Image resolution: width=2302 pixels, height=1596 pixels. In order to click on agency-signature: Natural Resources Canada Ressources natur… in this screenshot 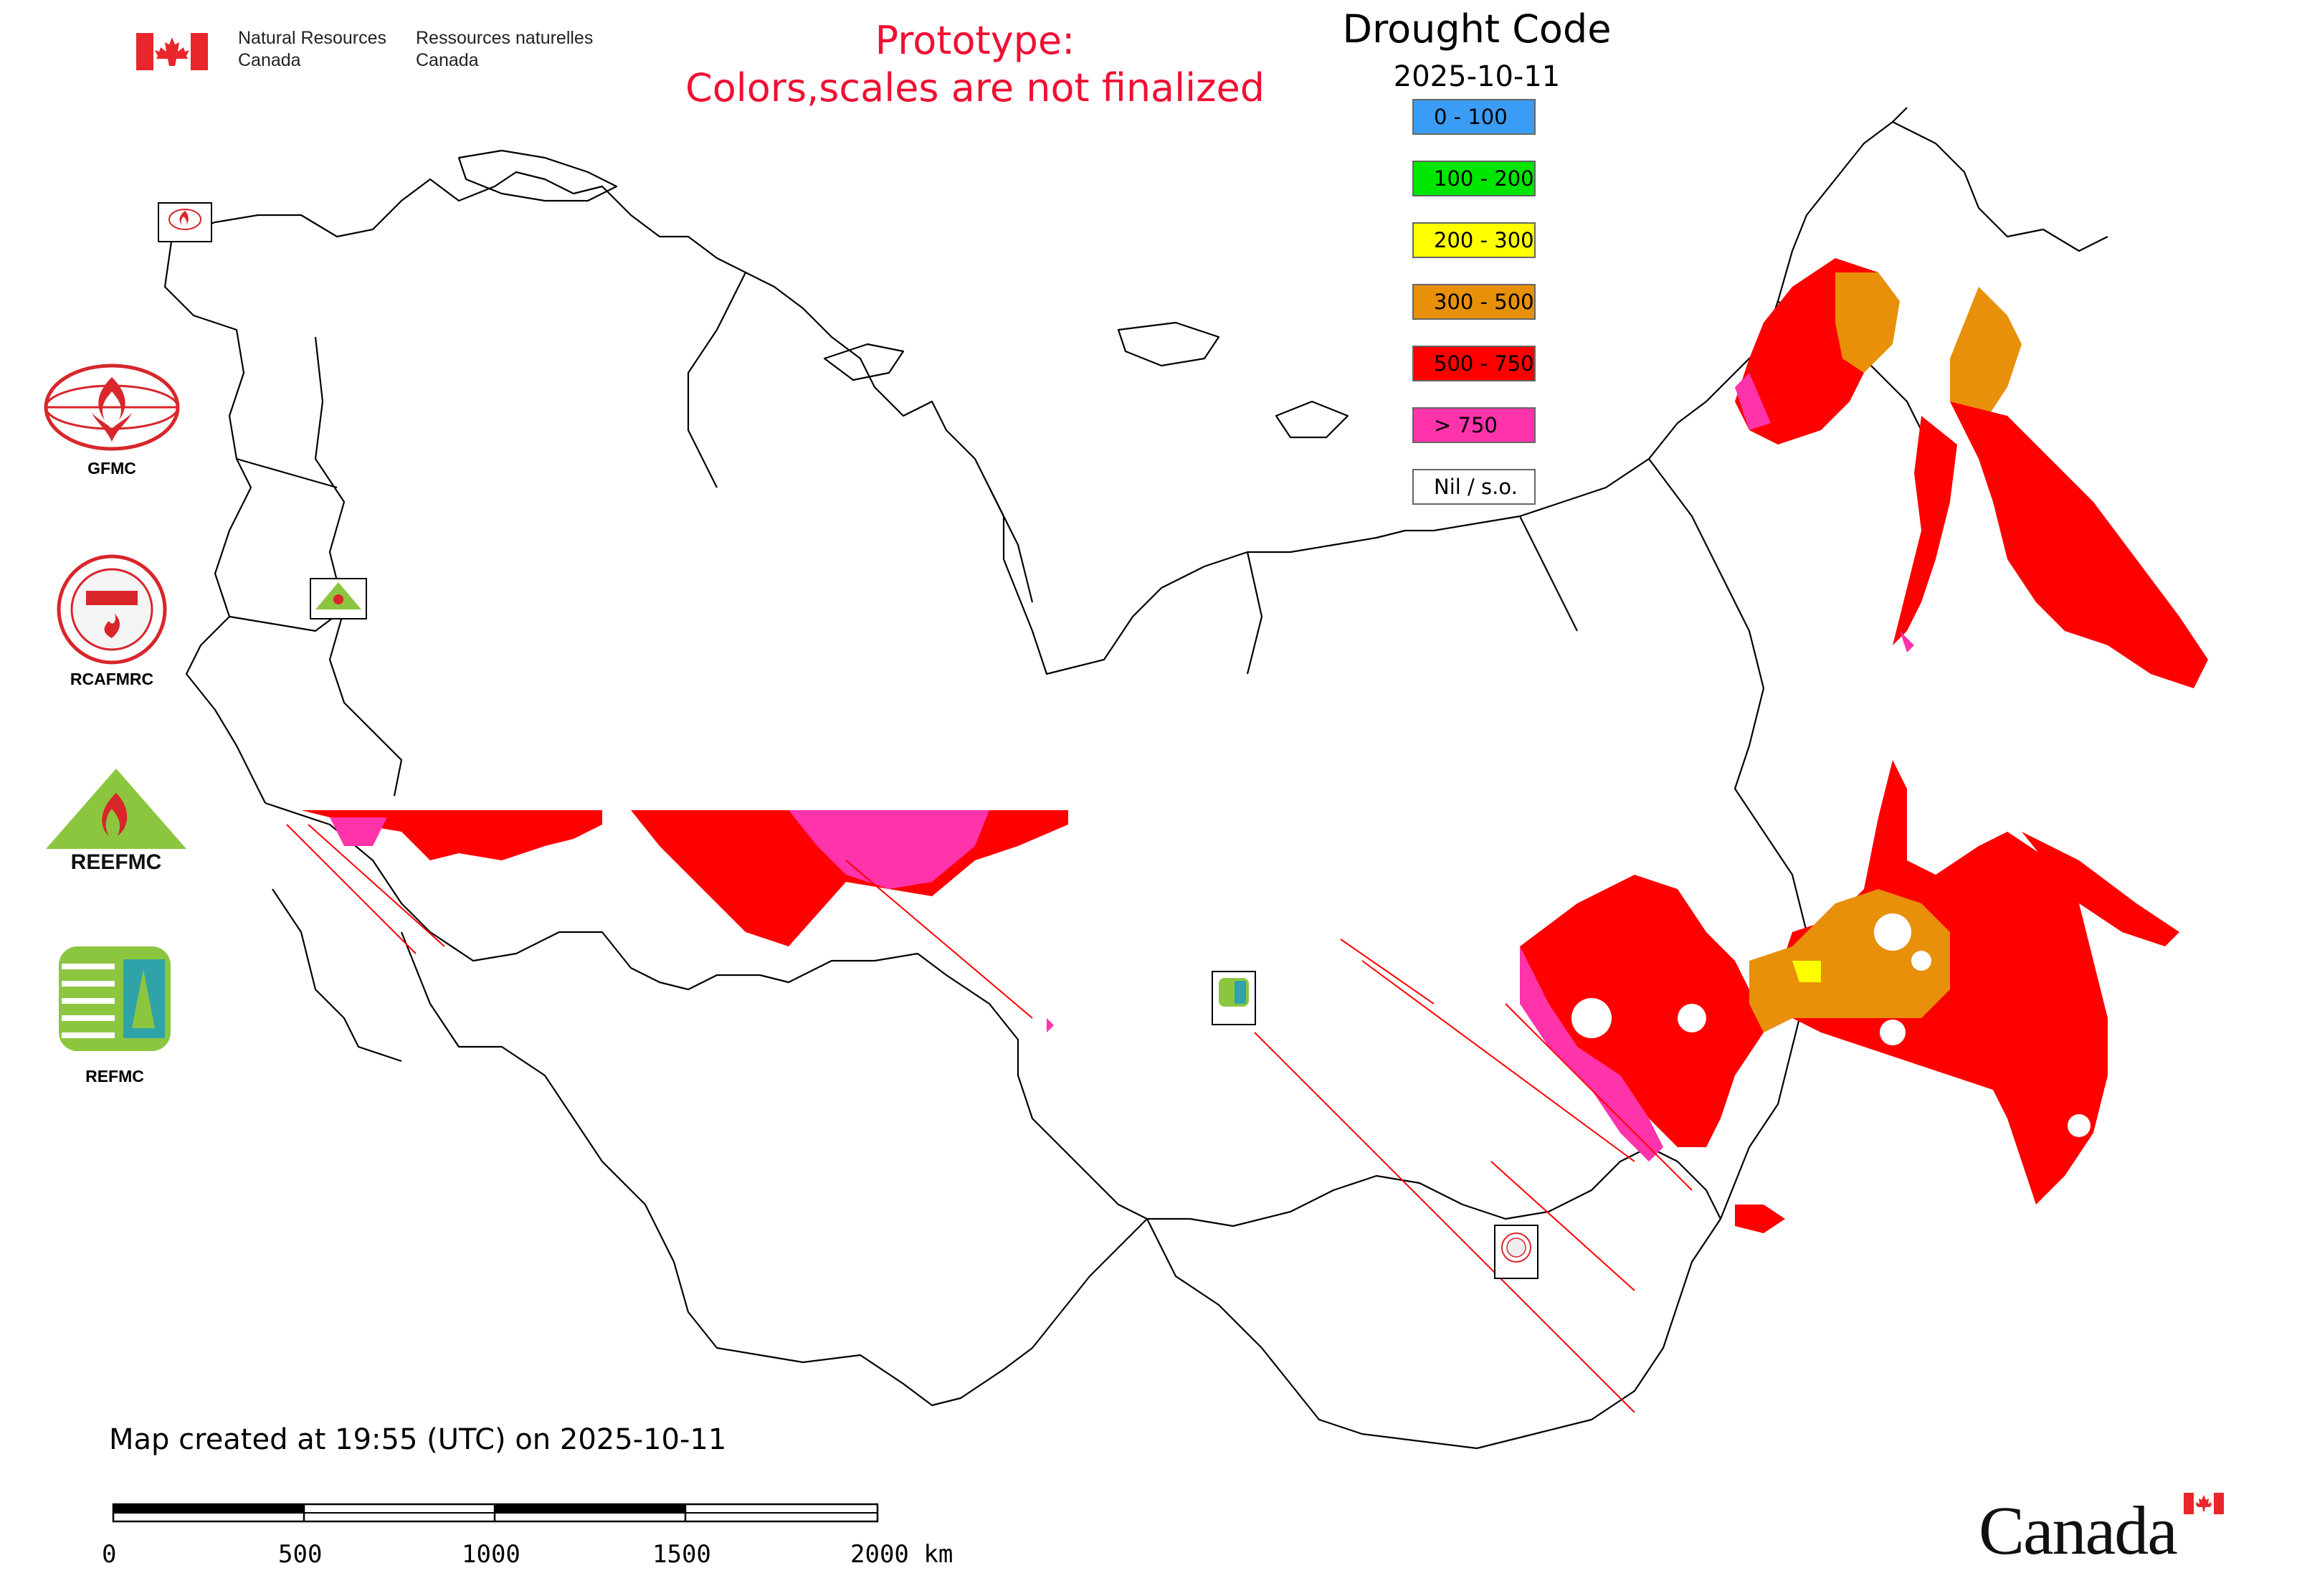, I will do `click(387, 52)`.